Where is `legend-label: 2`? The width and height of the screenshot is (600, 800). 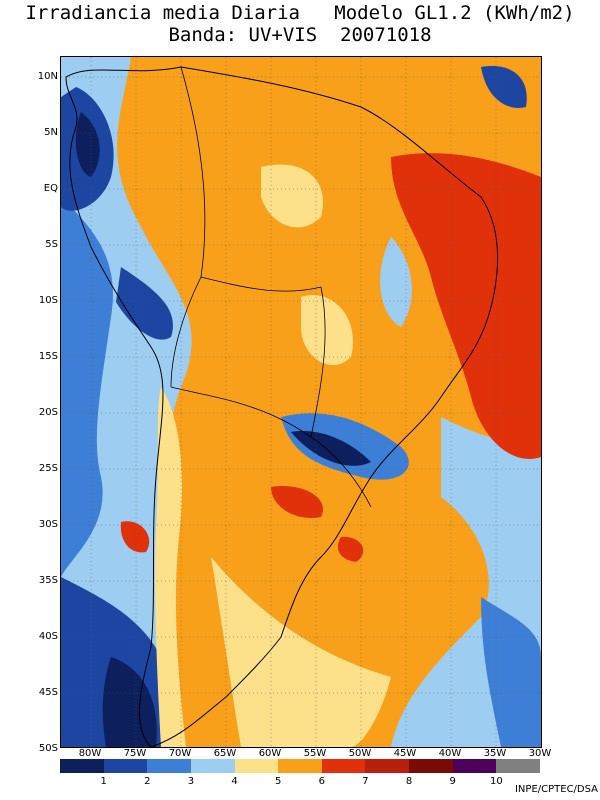
legend-label: 2 is located at coordinates (147, 781).